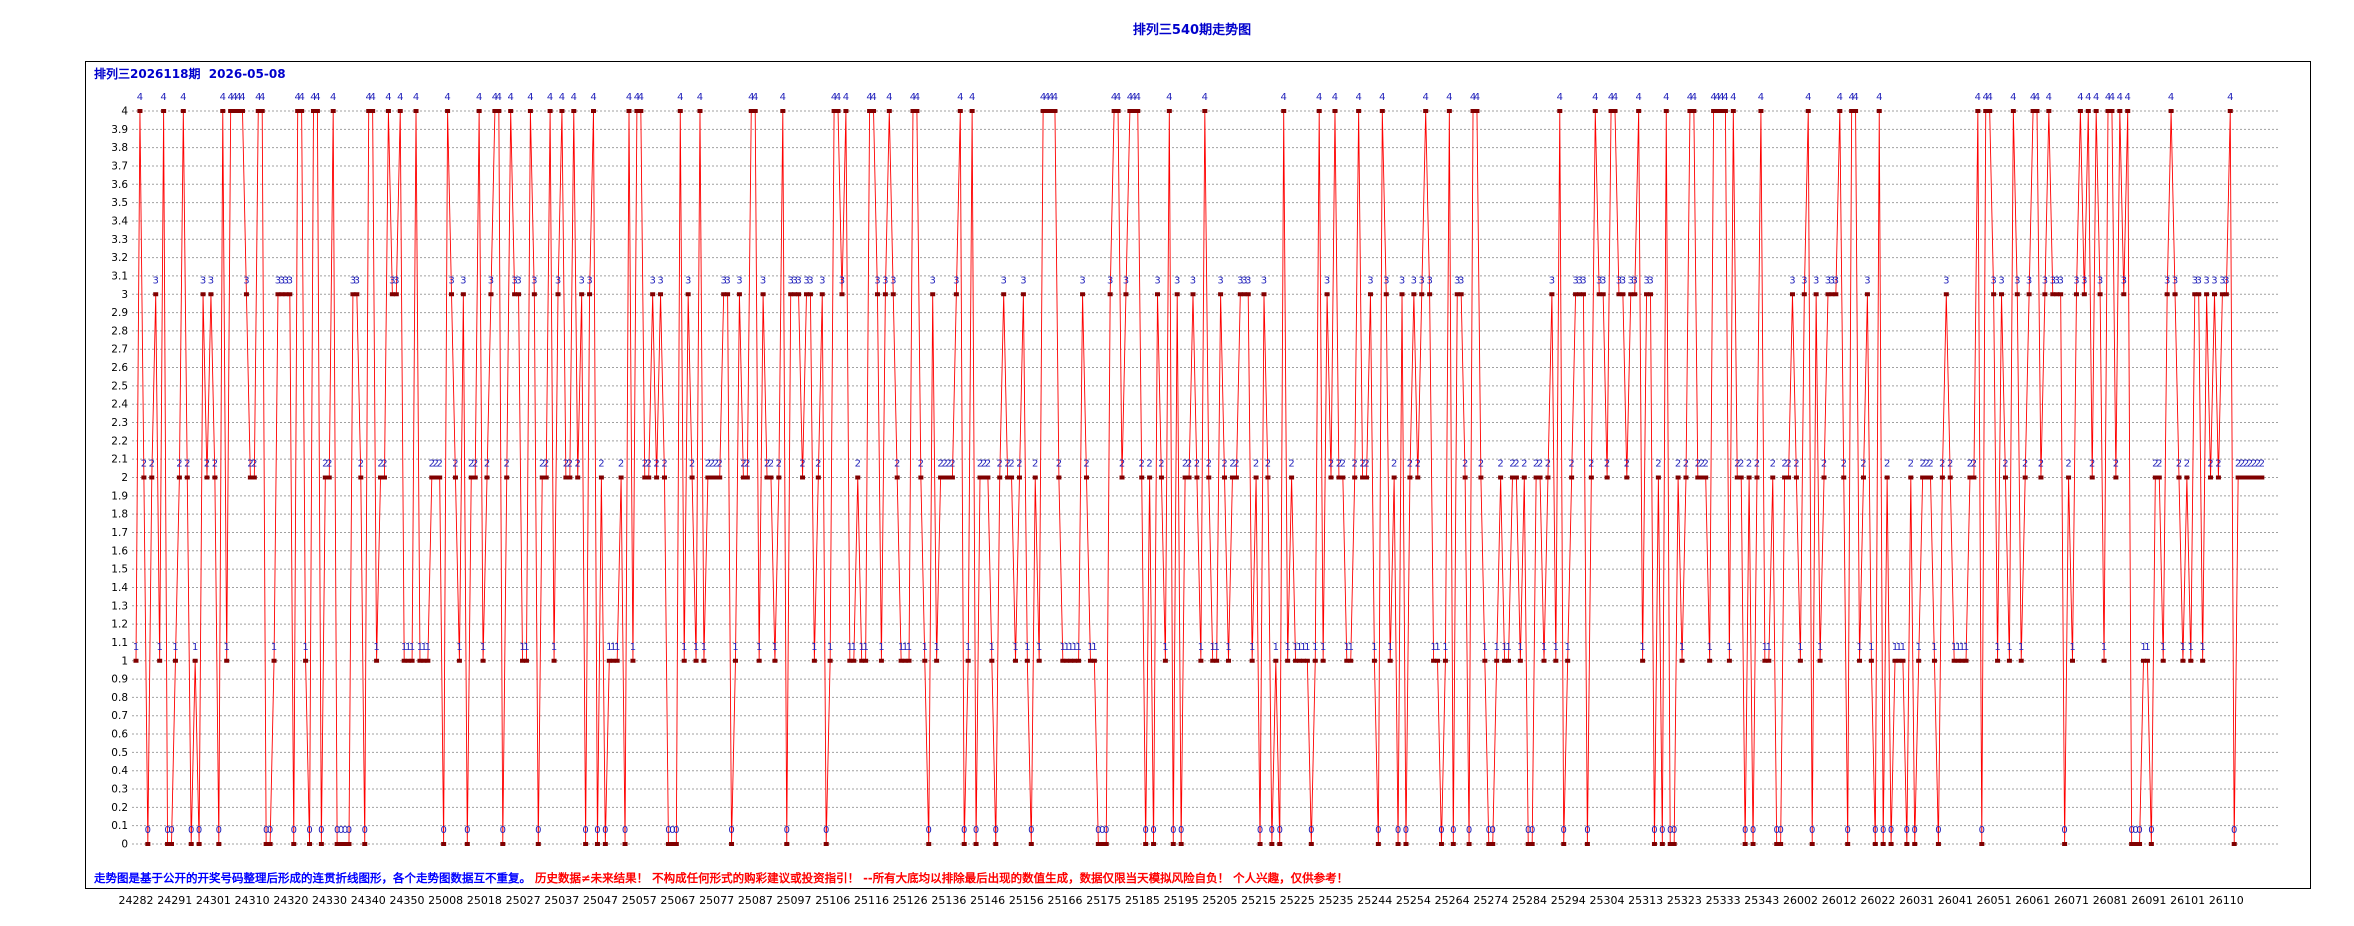  I want to click on x-tick-label: 25304, so click(1606, 900).